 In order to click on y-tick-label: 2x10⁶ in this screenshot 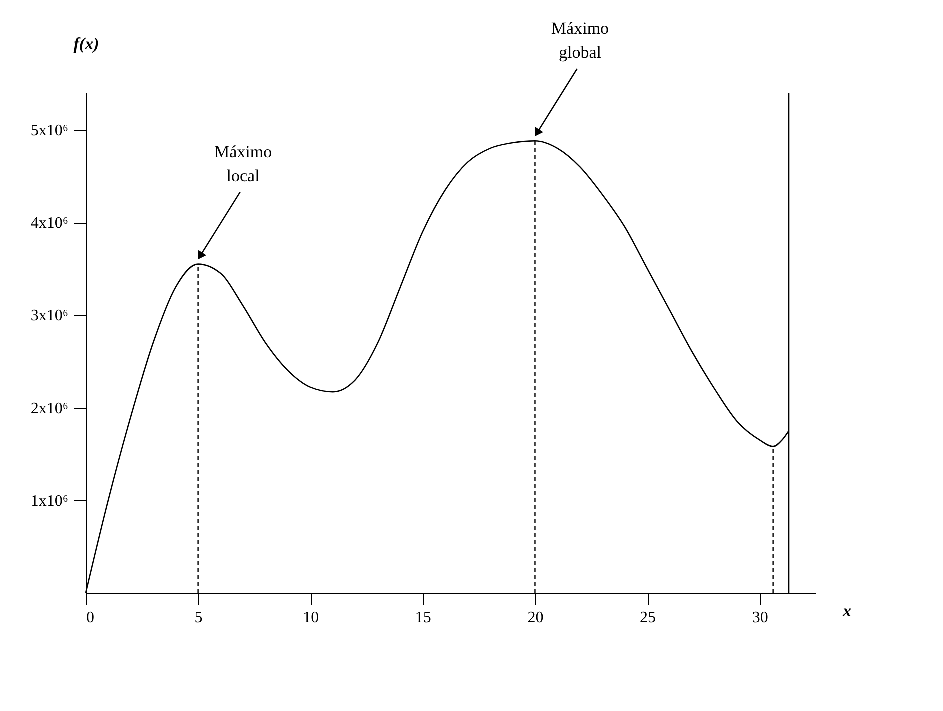, I will do `click(49, 409)`.